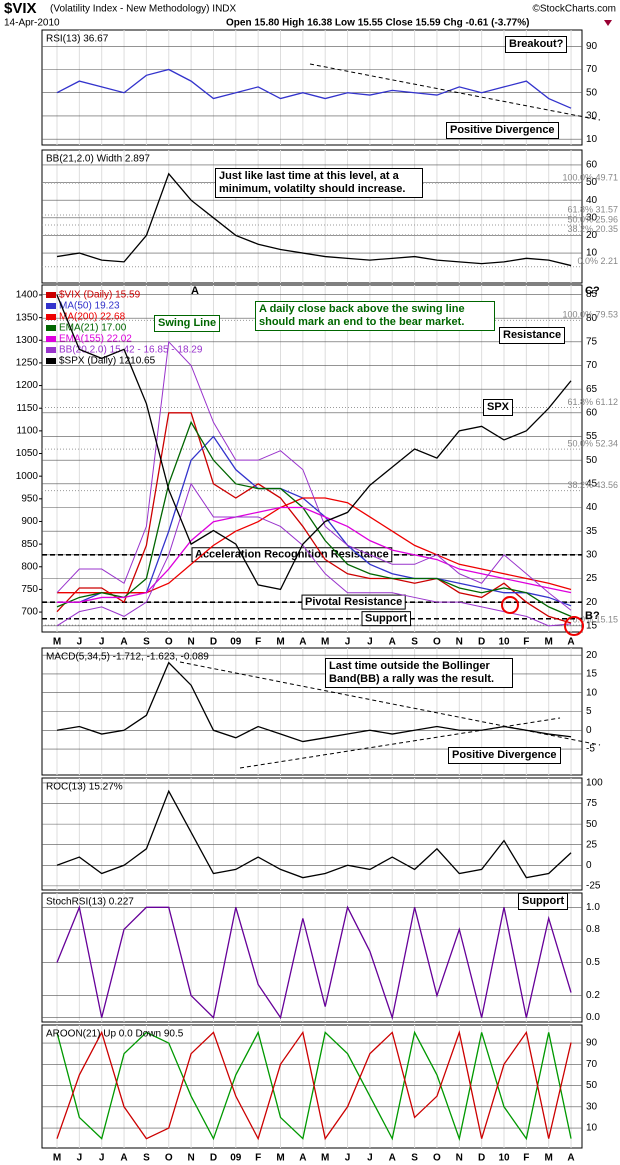 This screenshot has height=1165, width=620. Describe the element at coordinates (593, 907) in the screenshot. I see `tick-label: 1.0` at that location.